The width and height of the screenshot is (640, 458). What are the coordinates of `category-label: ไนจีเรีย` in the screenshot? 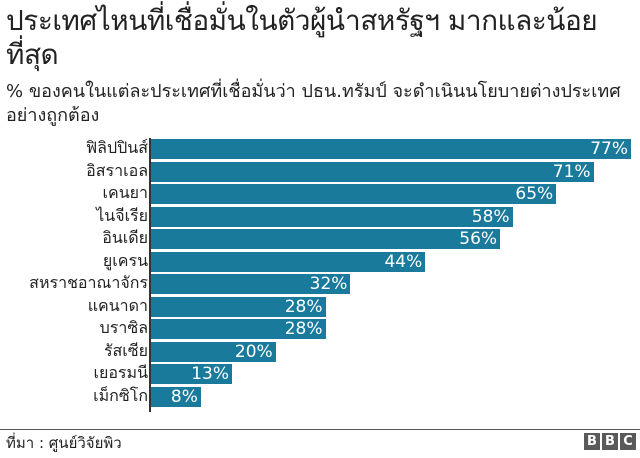 It's located at (122, 215).